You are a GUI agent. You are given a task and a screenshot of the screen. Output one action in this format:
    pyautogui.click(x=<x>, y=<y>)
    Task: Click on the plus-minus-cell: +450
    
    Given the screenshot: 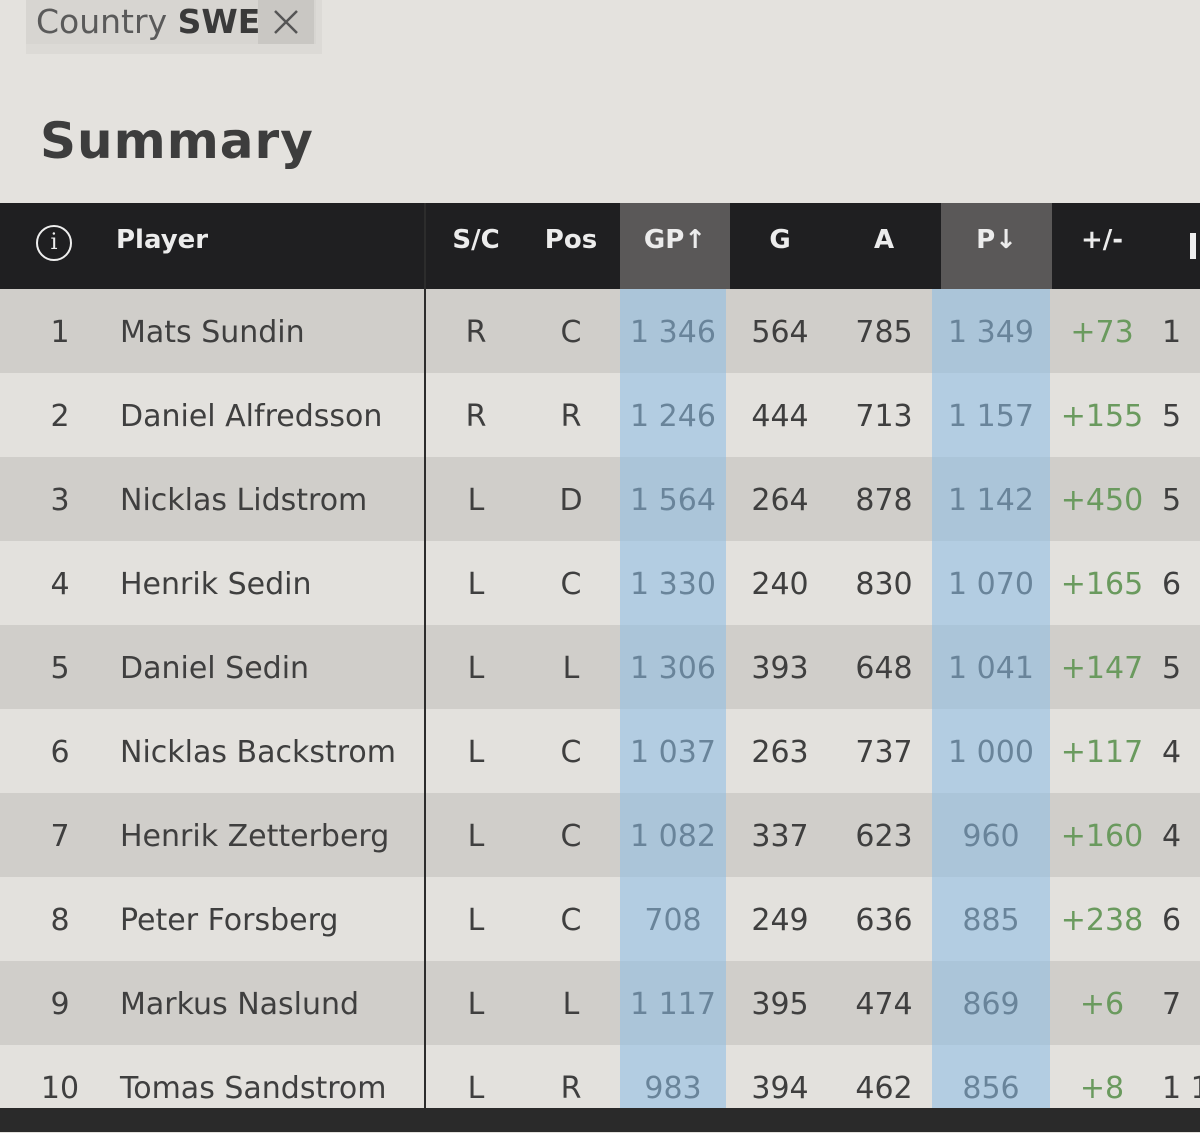 What is the action you would take?
    pyautogui.click(x=1102, y=500)
    